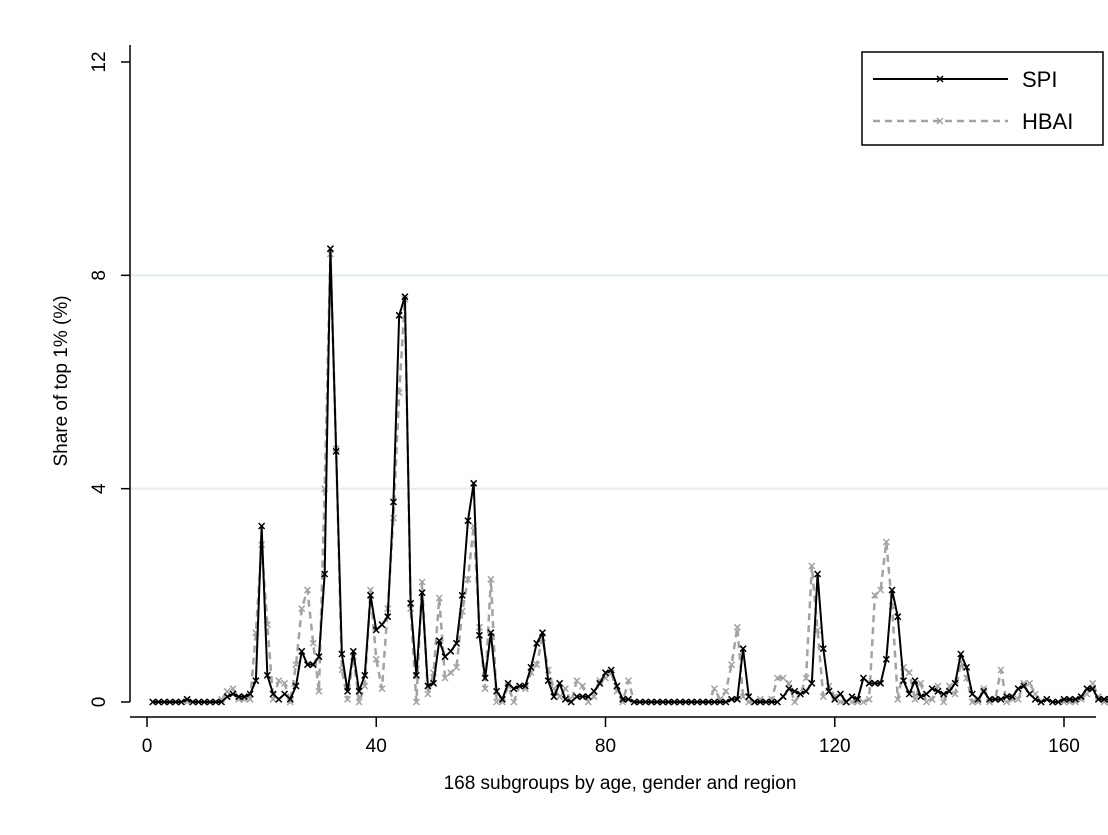  What do you see at coordinates (61, 380) in the screenshot?
I see `y-axis-title: Share of top 1% (%)` at bounding box center [61, 380].